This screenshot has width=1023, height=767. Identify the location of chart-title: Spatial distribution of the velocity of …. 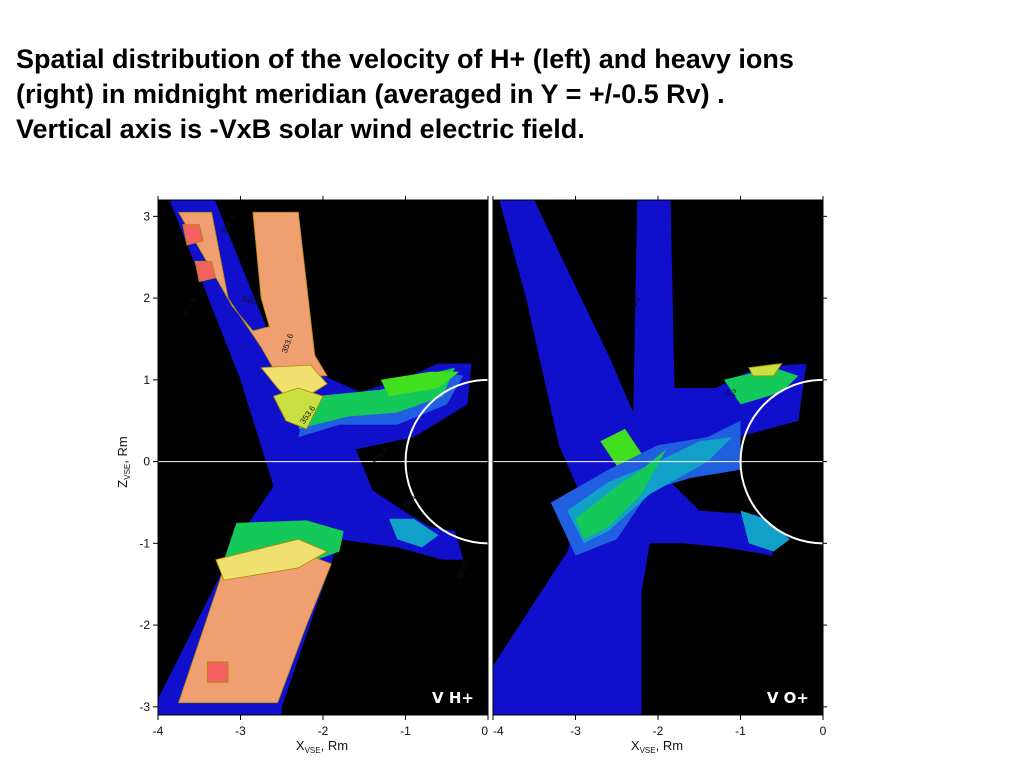
(511, 94).